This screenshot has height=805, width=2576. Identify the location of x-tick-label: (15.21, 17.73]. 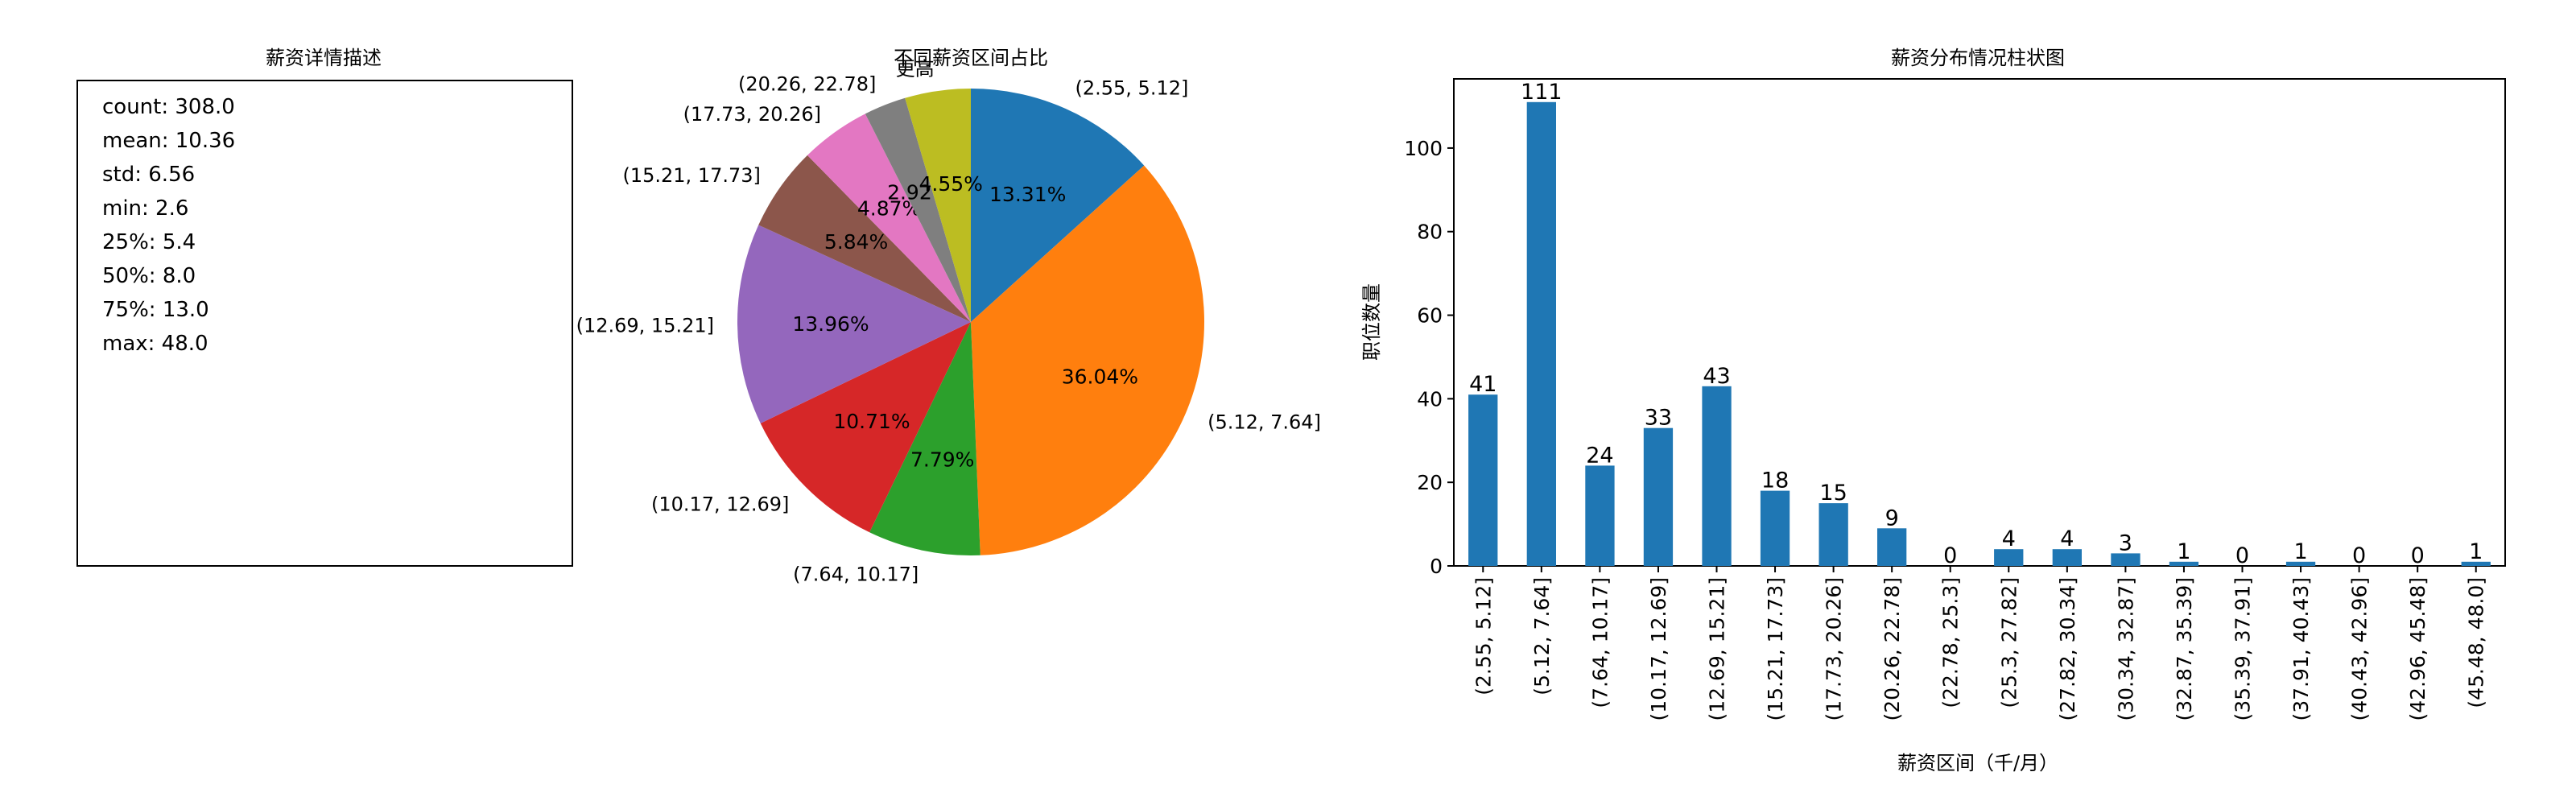
(1775, 649).